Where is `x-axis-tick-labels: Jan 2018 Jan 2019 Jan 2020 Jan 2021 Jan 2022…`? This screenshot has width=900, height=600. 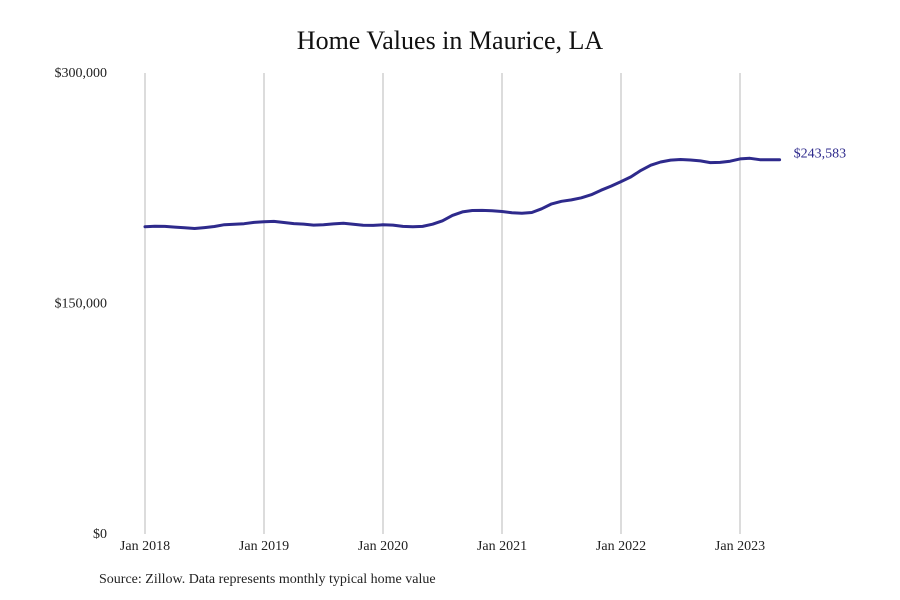 x-axis-tick-labels: Jan 2018 Jan 2019 Jan 2020 Jan 2021 Jan 2022… is located at coordinates (442, 546).